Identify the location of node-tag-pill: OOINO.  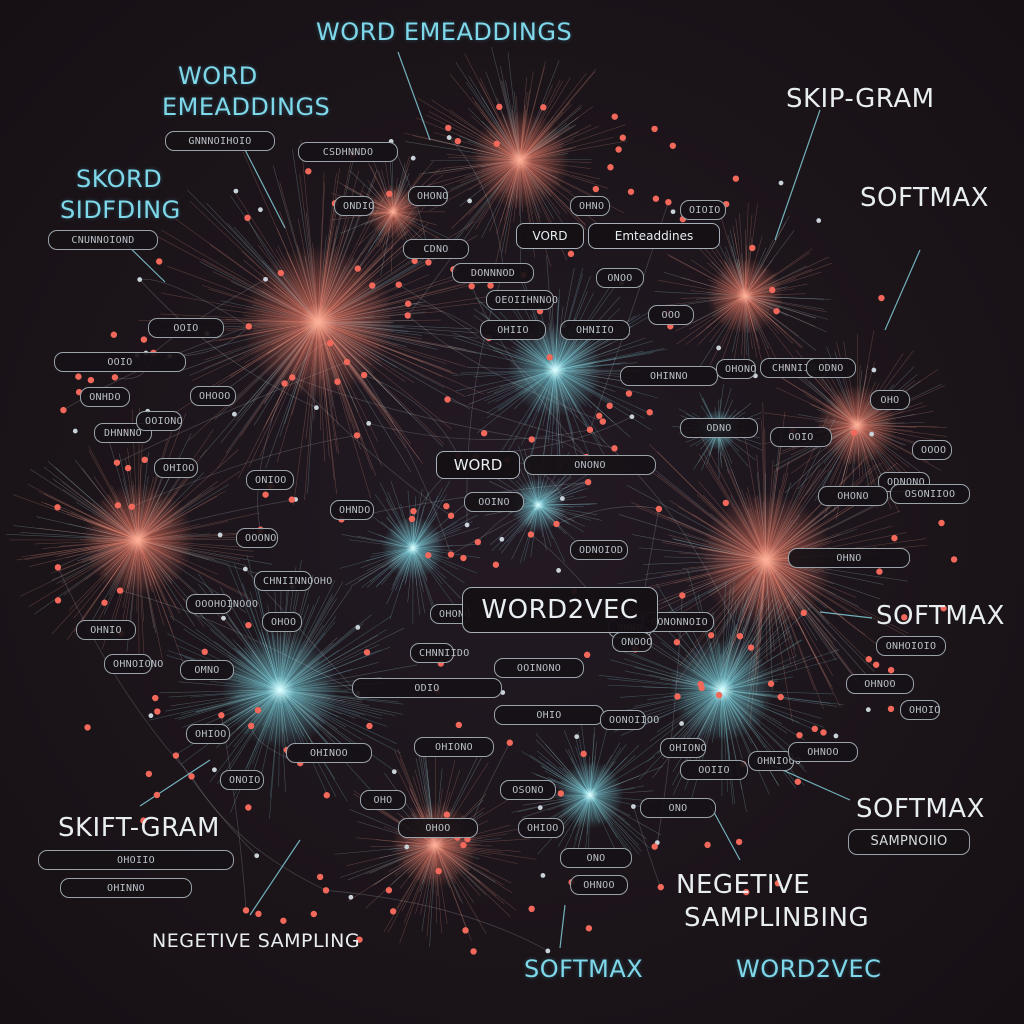
(494, 502).